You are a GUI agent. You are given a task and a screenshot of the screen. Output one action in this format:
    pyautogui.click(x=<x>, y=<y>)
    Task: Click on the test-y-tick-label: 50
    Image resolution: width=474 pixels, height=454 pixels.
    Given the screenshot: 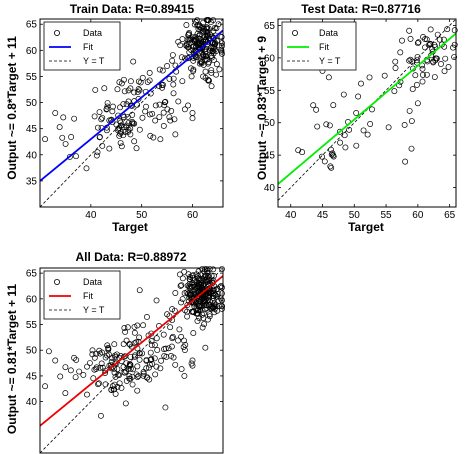 What is the action you would take?
    pyautogui.click(x=270, y=123)
    